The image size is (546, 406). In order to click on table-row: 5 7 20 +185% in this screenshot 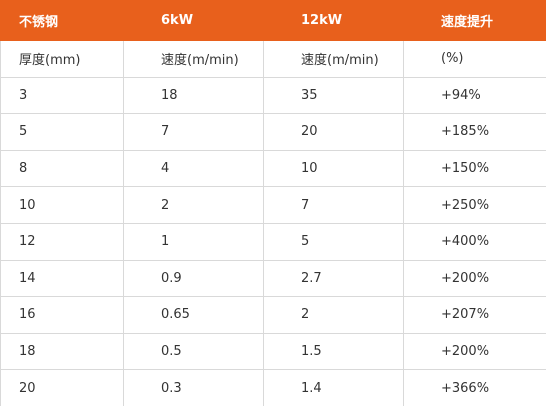, I will do `click(273, 132)`.